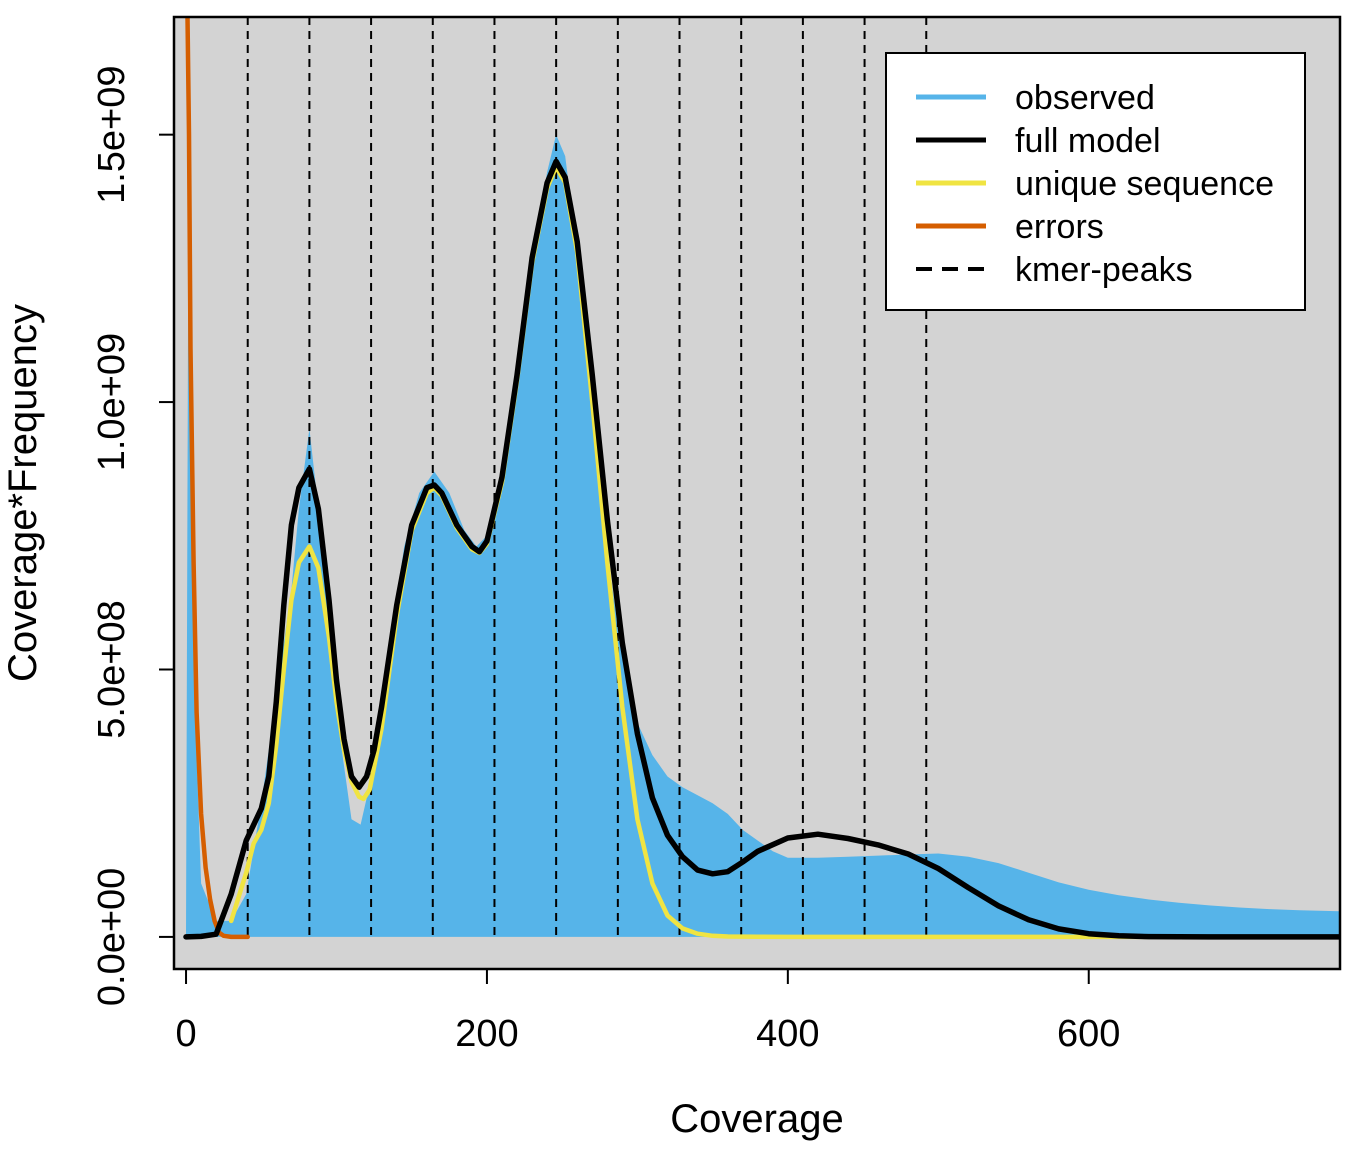 This screenshot has width=1365, height=1155. I want to click on y-tick-label: 1.0e+09, so click(112, 402).